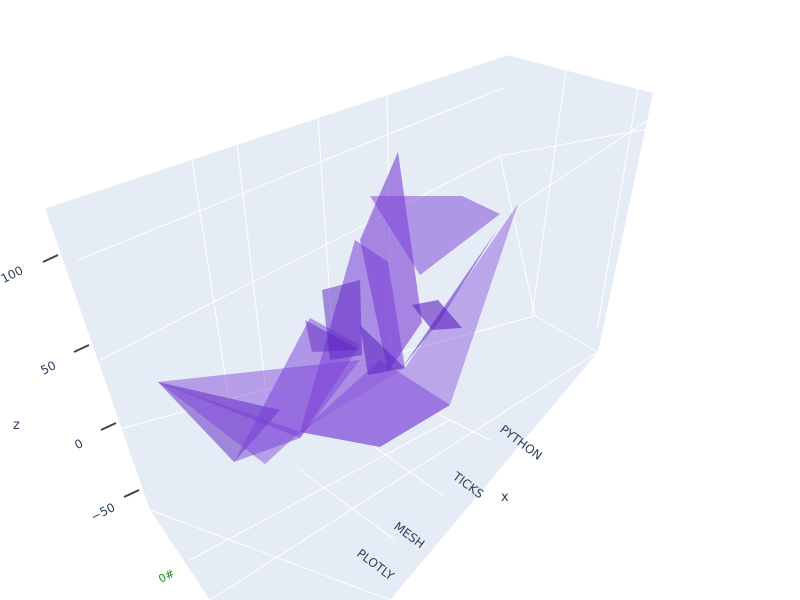 This screenshot has height=600, width=800. I want to click on z-axis-title: z, so click(16, 425).